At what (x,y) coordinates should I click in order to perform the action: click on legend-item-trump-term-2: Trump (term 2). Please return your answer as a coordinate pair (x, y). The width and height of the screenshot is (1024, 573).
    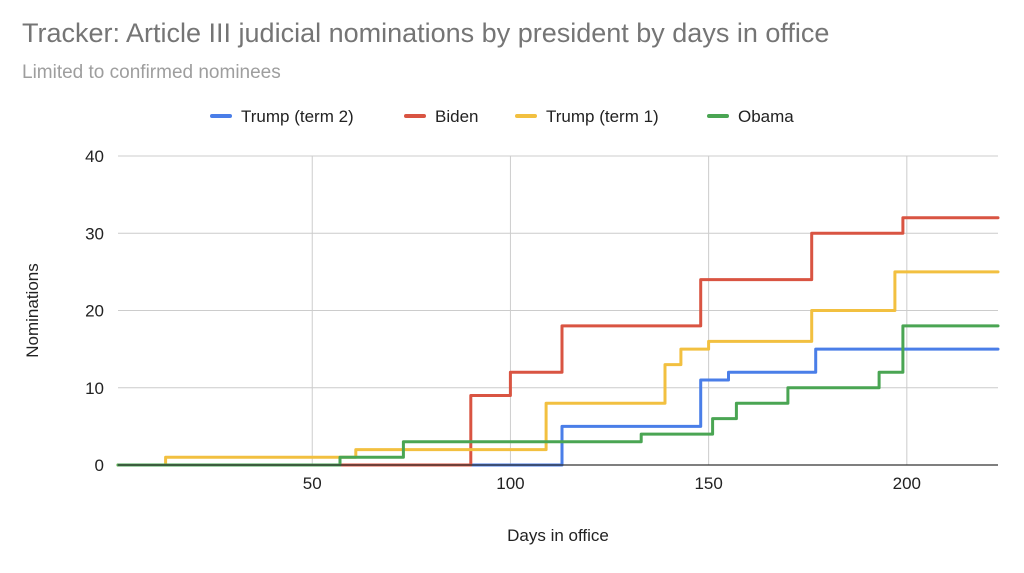
    Looking at the image, I should click on (282, 116).